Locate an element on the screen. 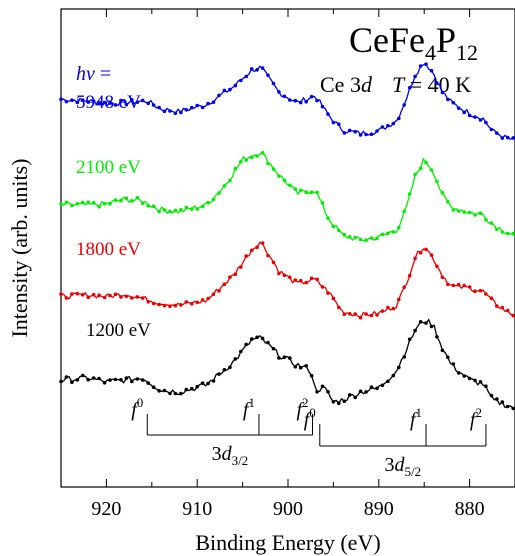  x-tick-label: 920 is located at coordinates (106, 509).